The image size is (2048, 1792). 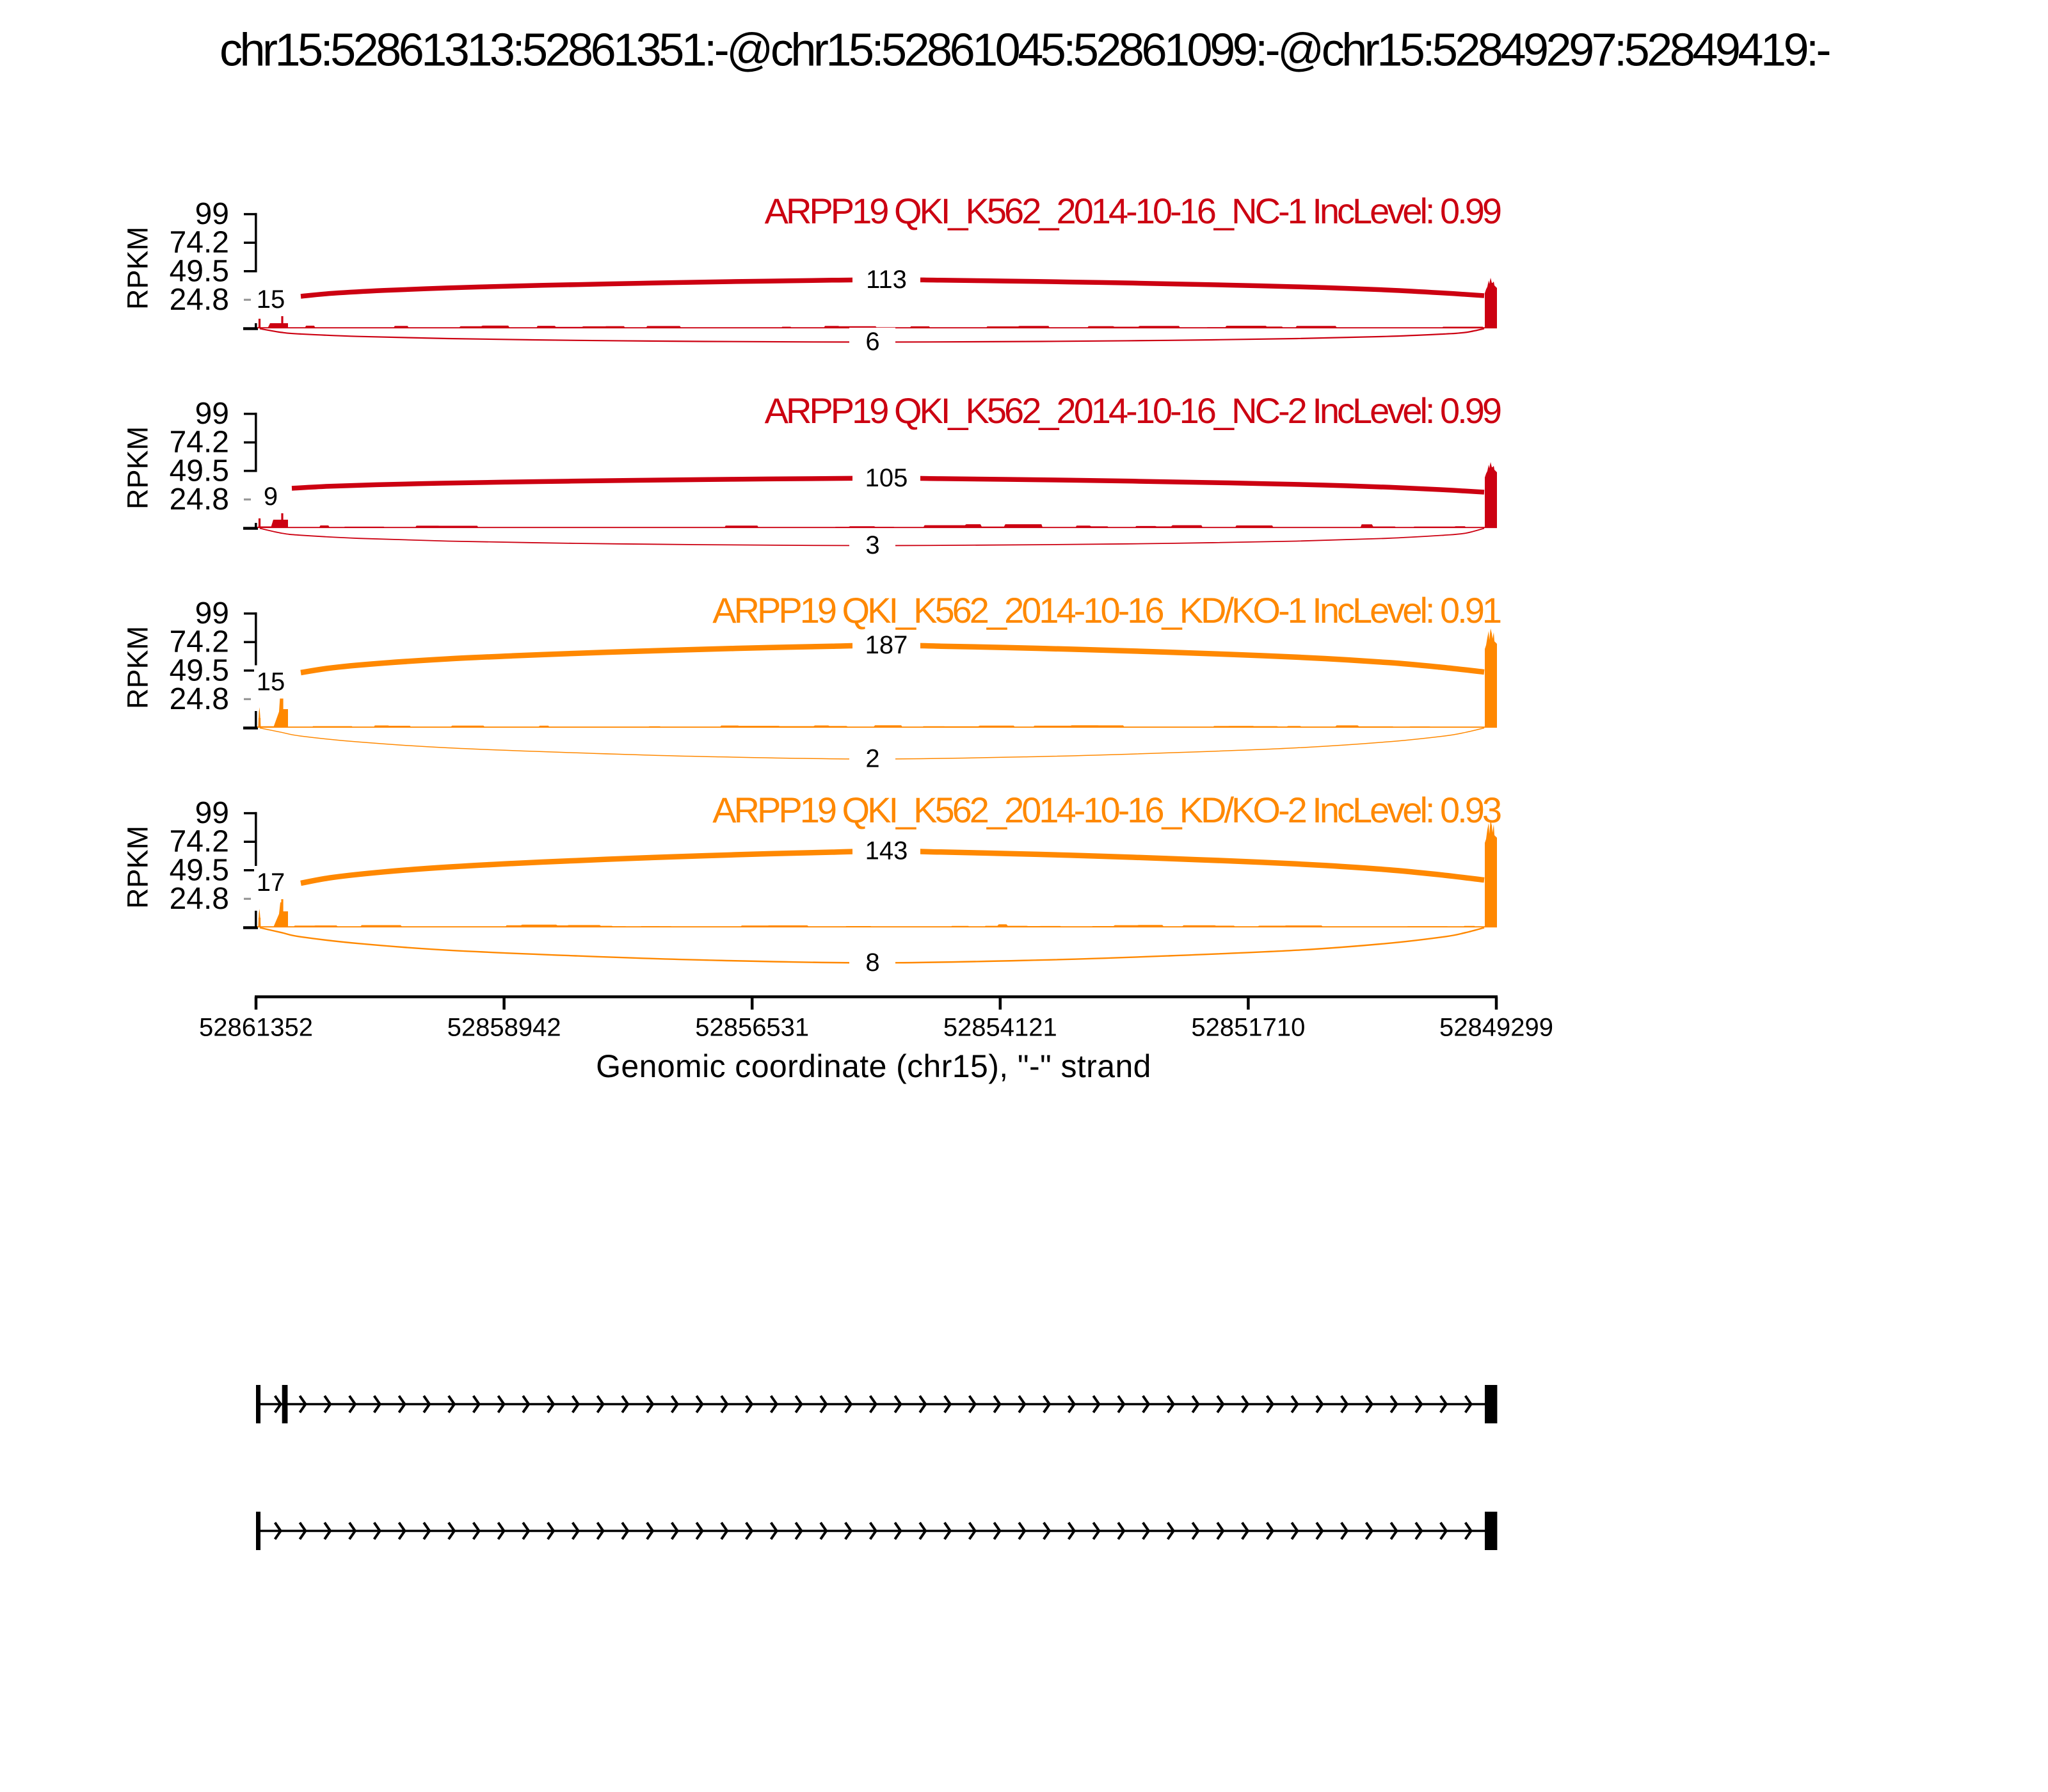 What do you see at coordinates (872, 962) in the screenshot?
I see `svg-text: 8` at bounding box center [872, 962].